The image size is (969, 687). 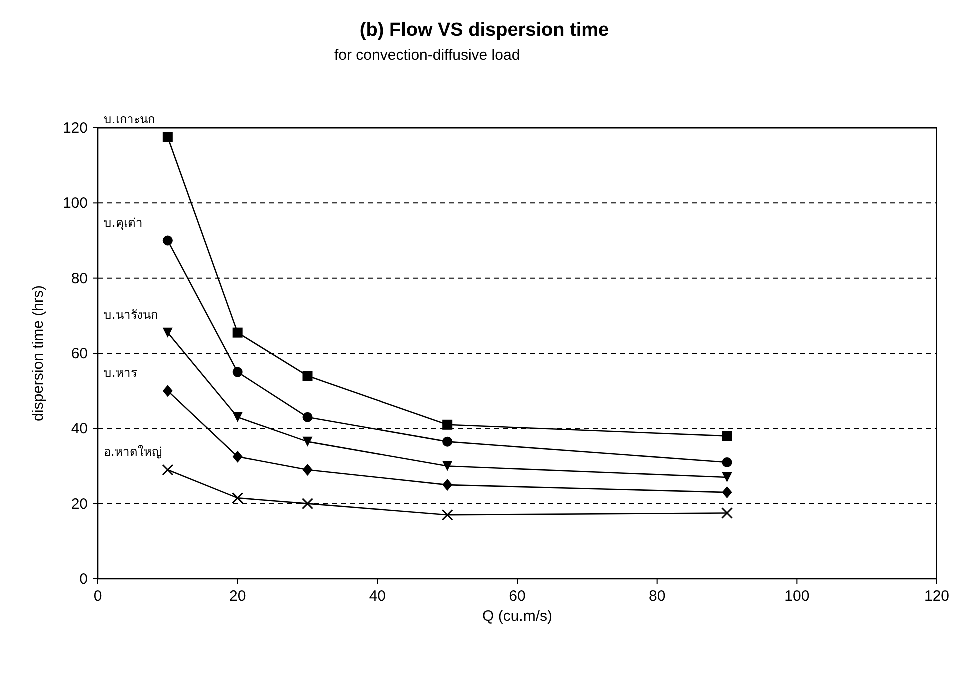 What do you see at coordinates (657, 596) in the screenshot?
I see `x-tick-label: 80` at bounding box center [657, 596].